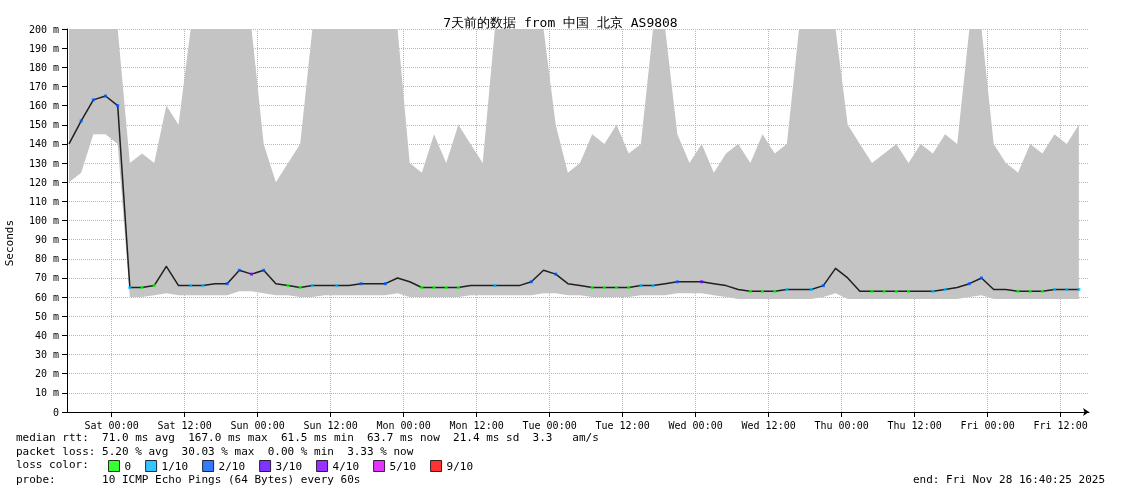 The height and width of the screenshot is (494, 1121). Describe the element at coordinates (43, 144) in the screenshot. I see `y-tick-label: 140 m` at that location.